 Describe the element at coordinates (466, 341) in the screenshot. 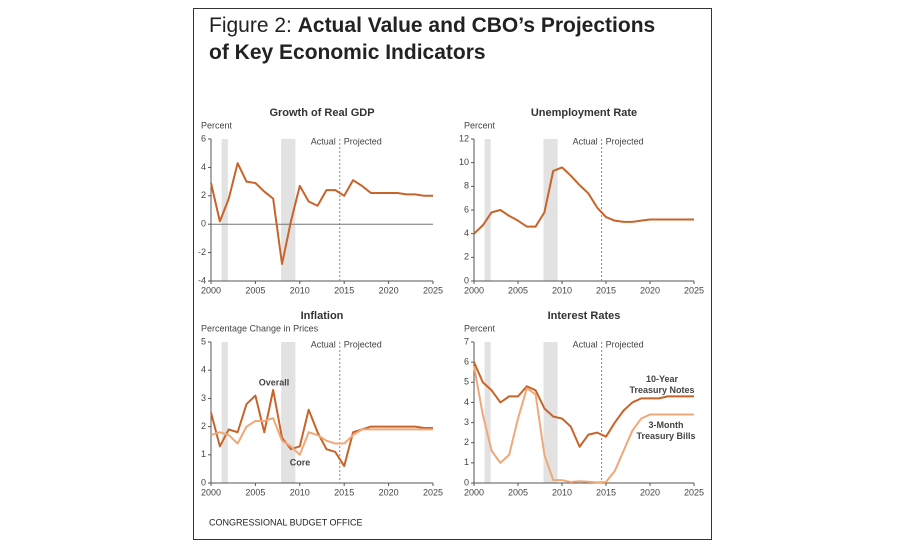

I see `y-tick-label: 7` at that location.